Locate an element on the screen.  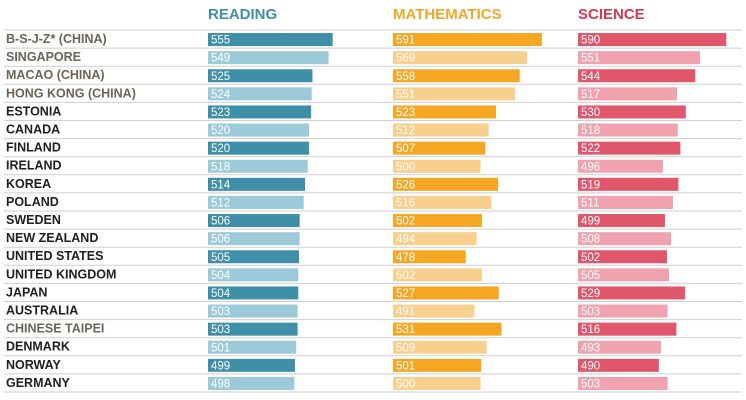
science-value-label: 496 is located at coordinates (590, 167).